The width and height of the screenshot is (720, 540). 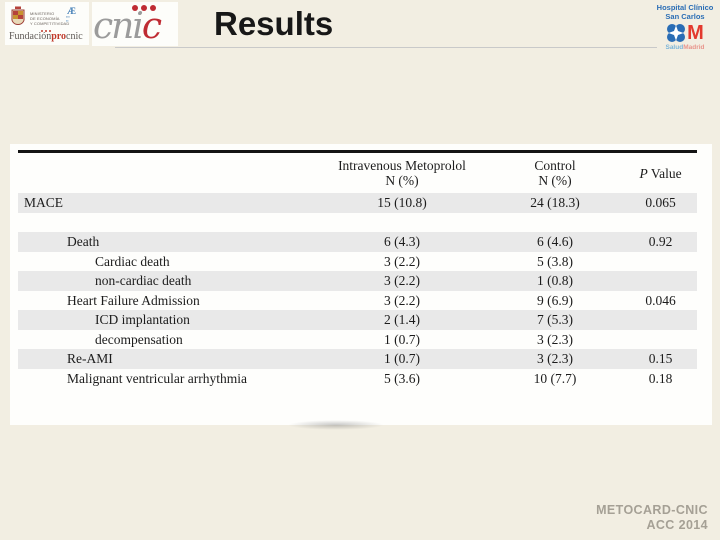 I want to click on header-iv-metoprolol: Intravenous Metoprolol N (%), so click(x=402, y=173).